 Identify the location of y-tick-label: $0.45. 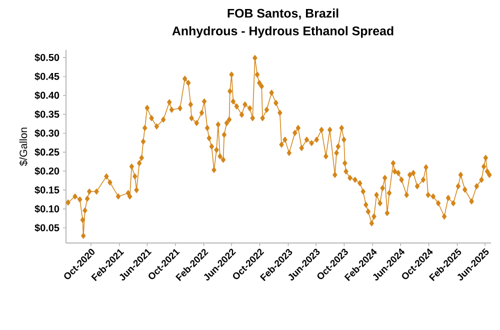
(47, 76).